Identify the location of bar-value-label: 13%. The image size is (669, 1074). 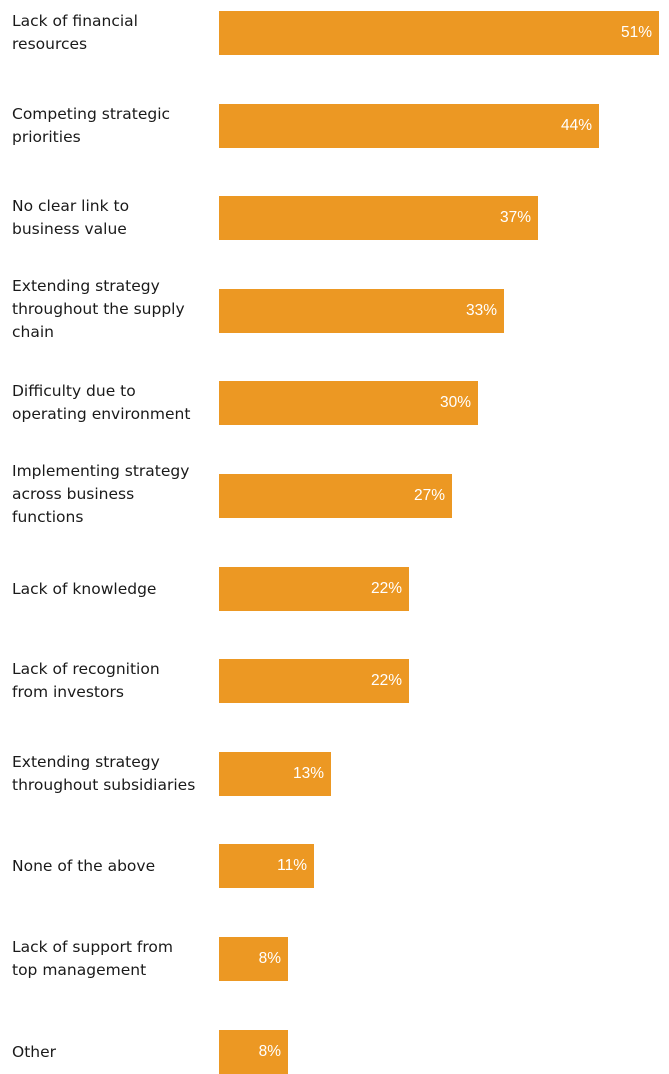
(308, 773).